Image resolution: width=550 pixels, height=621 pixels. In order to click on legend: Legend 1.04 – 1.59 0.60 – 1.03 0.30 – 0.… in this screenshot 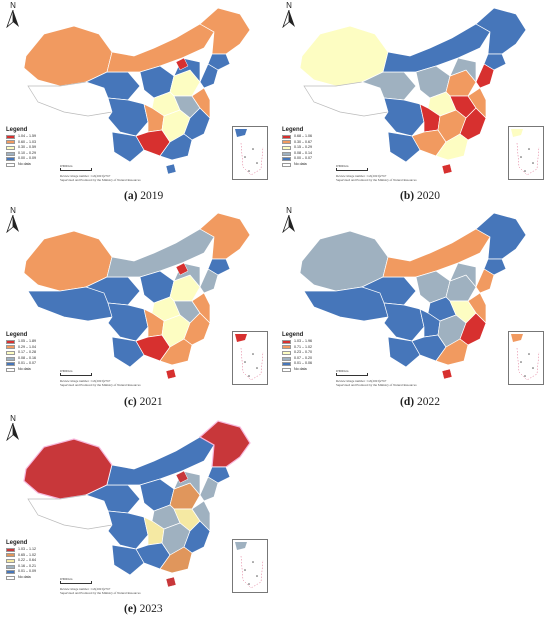, I will do `click(21, 147)`.